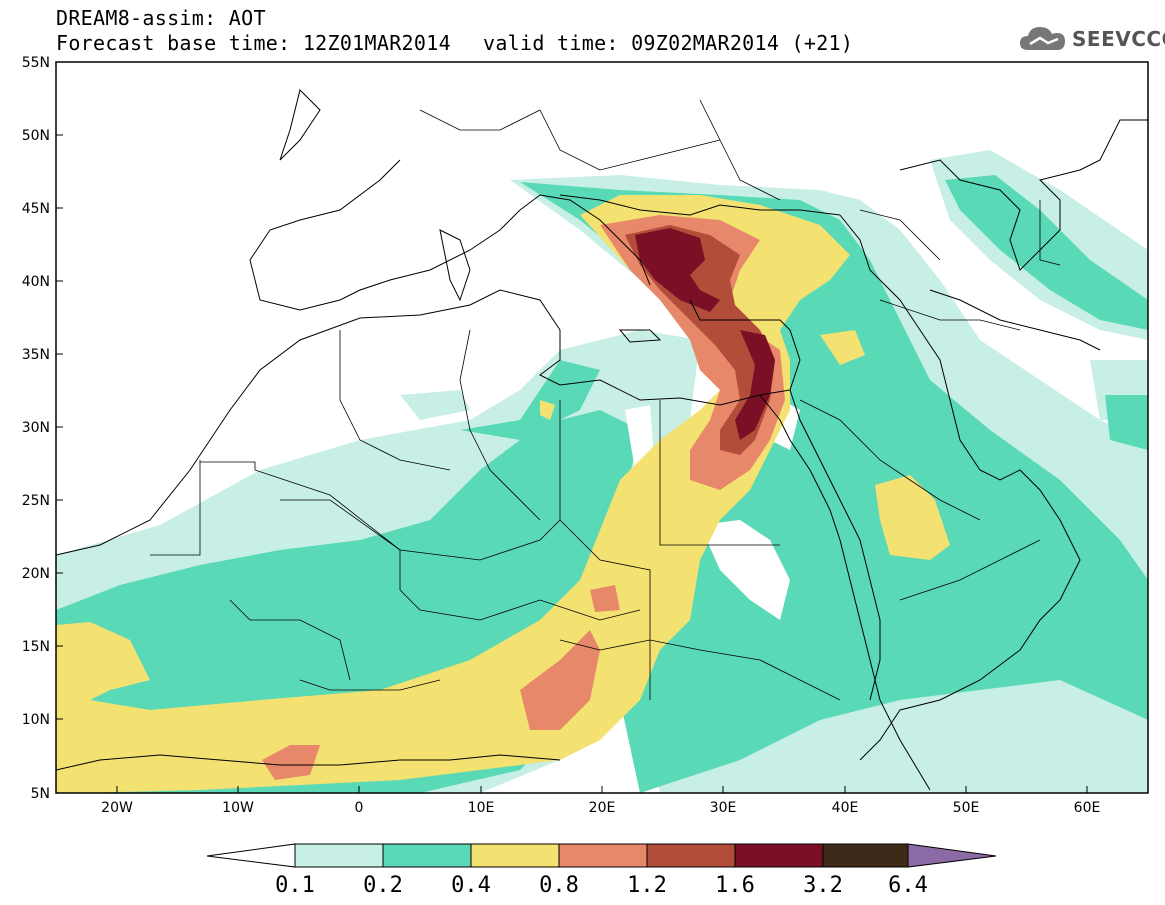 The height and width of the screenshot is (905, 1165). I want to click on map-title: DREAM8-assim: AOT, so click(161, 18).